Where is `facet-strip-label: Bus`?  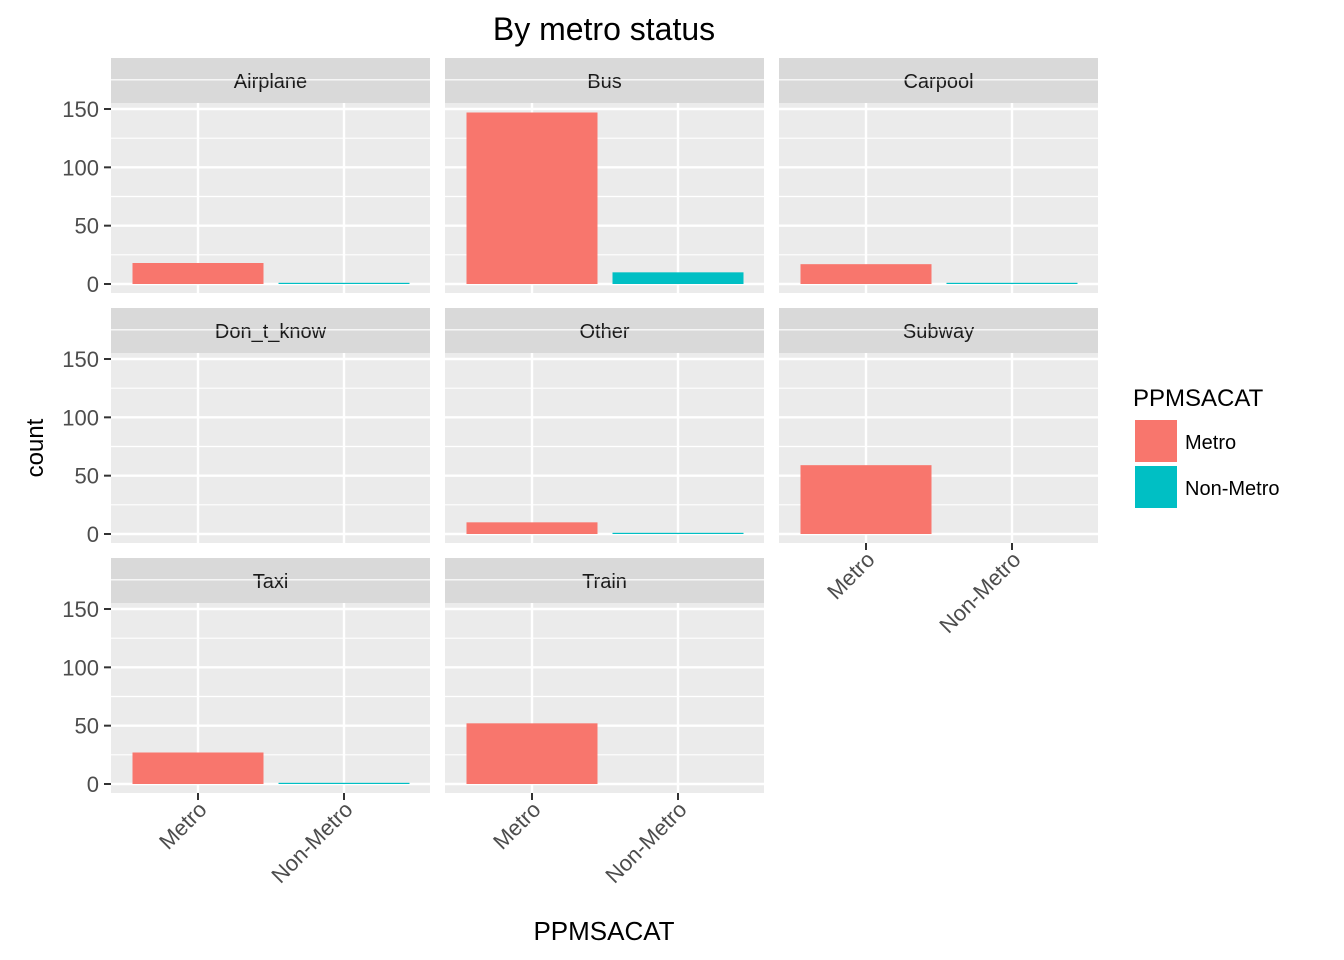
facet-strip-label: Bus is located at coordinates (604, 82).